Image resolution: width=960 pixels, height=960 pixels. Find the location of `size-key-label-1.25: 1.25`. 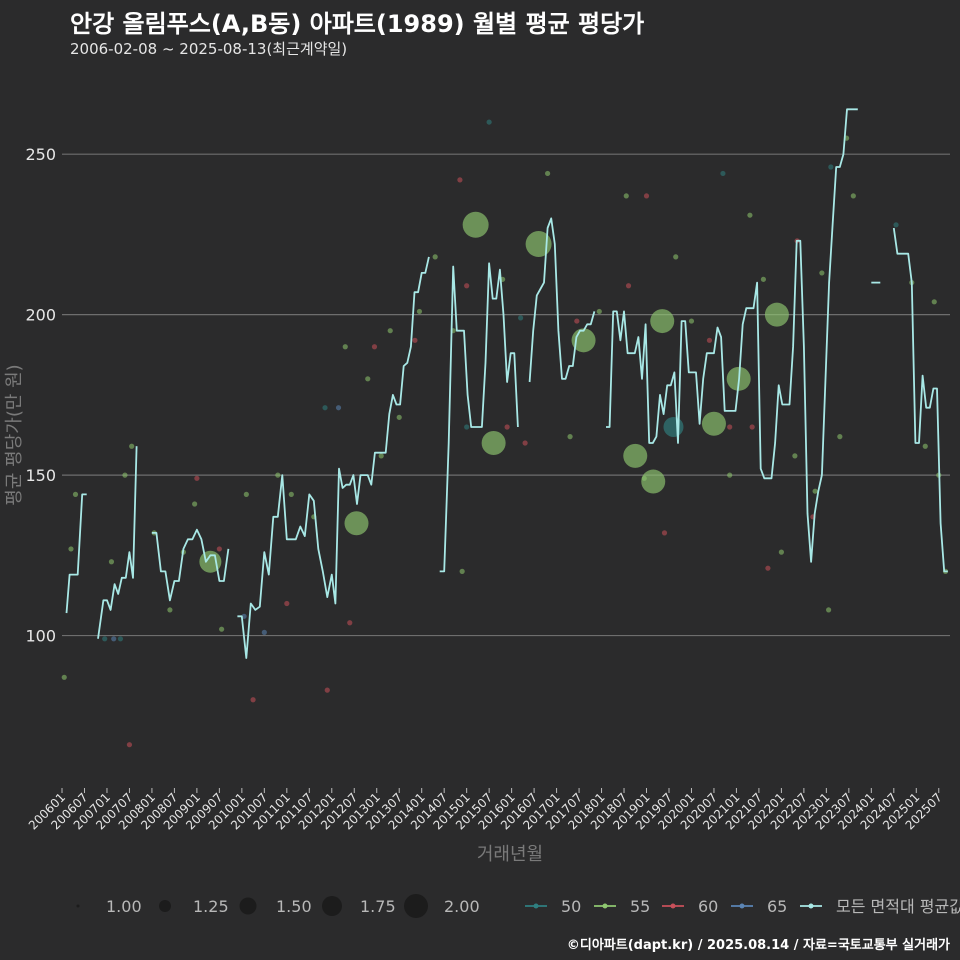

size-key-label-1.25: 1.25 is located at coordinates (211, 906).